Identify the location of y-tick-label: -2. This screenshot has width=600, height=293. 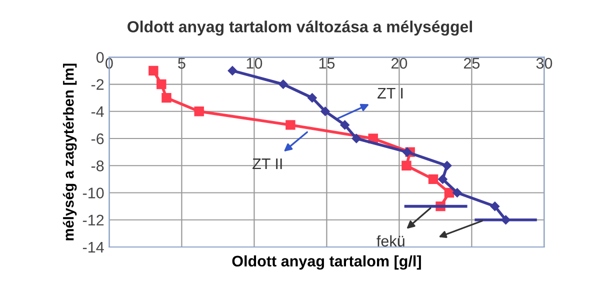
(97, 84).